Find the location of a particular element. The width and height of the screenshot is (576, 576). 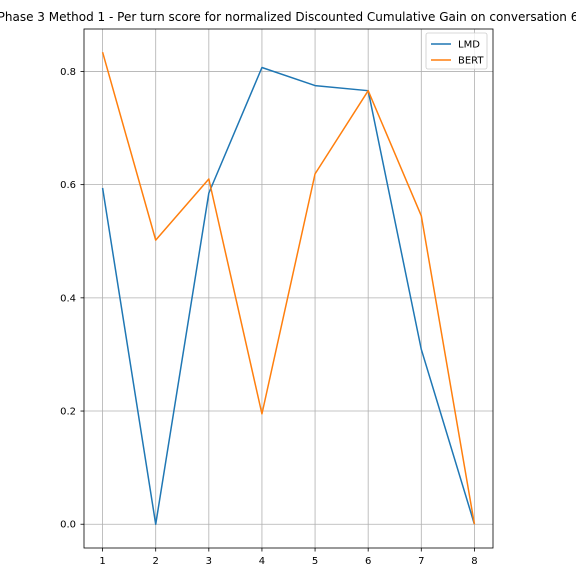

y-tick-label: 0.2 is located at coordinates (68, 412).